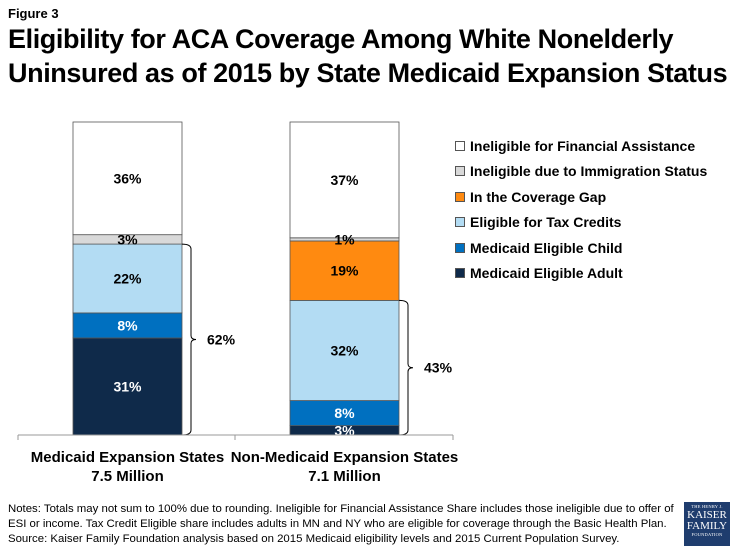 The height and width of the screenshot is (551, 735). Describe the element at coordinates (221, 340) in the screenshot. I see `brace-label: 62%` at that location.